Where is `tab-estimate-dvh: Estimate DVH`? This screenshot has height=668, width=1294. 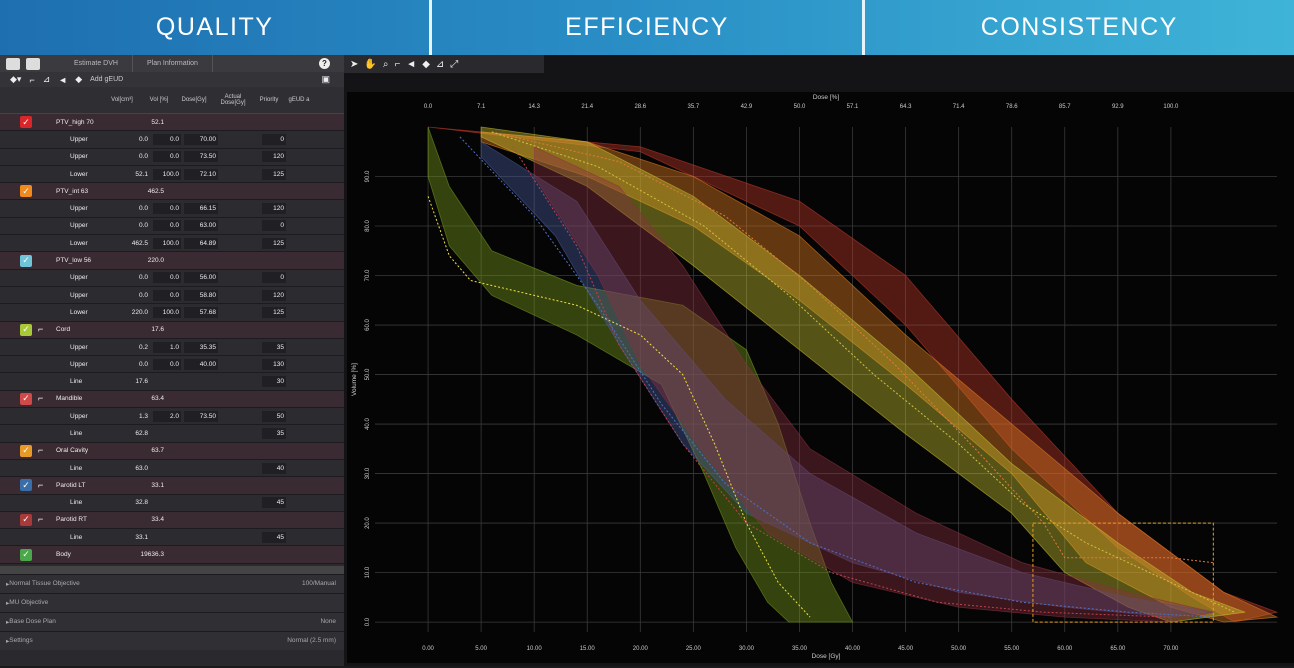 tab-estimate-dvh: Estimate DVH is located at coordinates (96, 63).